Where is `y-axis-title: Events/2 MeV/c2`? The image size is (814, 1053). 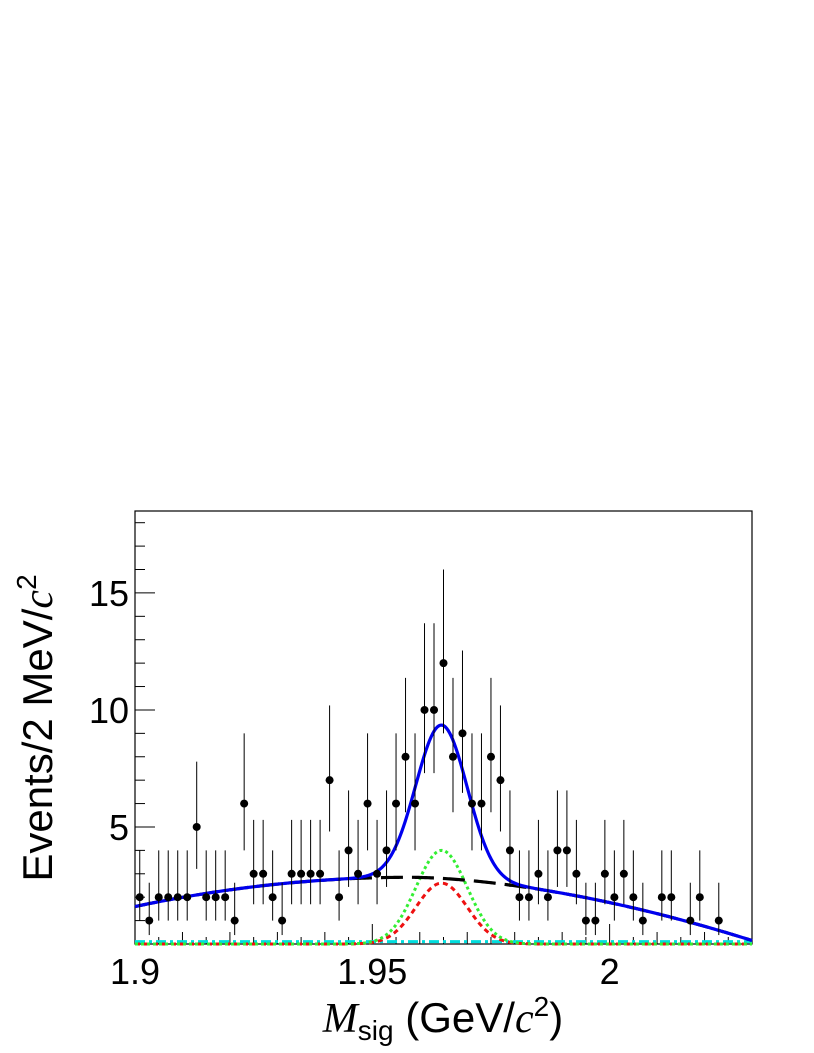
y-axis-title: Events/2 MeV/c2 is located at coordinates (36, 727).